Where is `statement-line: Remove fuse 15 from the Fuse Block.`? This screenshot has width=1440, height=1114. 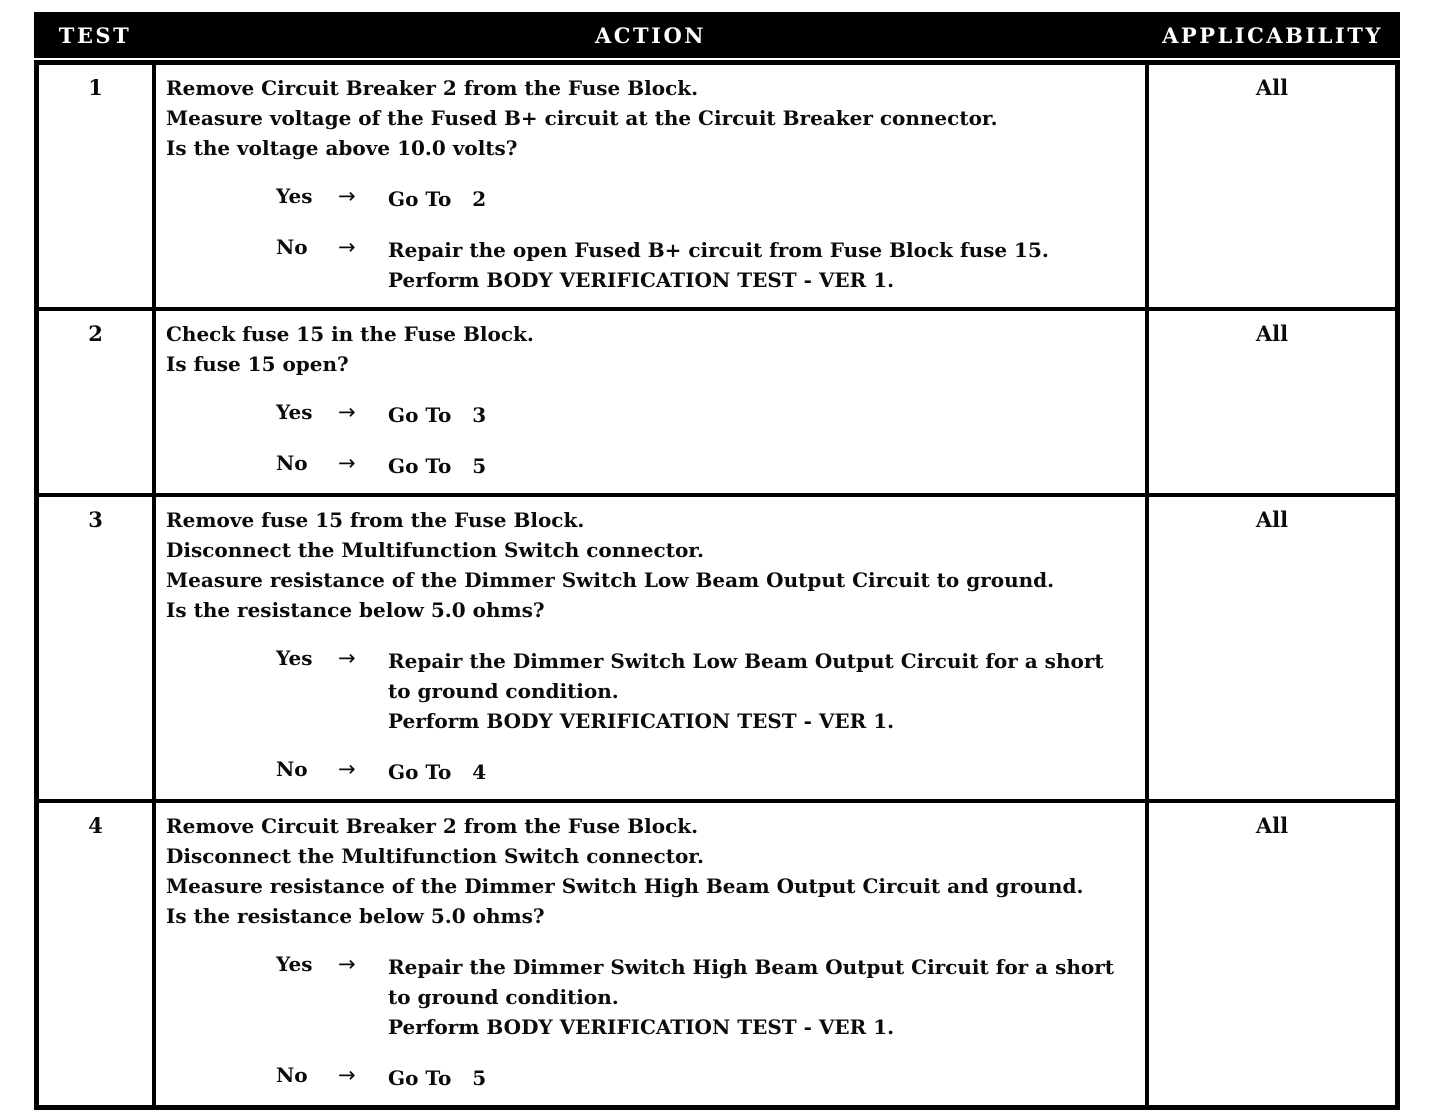
statement-line: Remove fuse 15 from the Fuse Block. is located at coordinates (375, 520).